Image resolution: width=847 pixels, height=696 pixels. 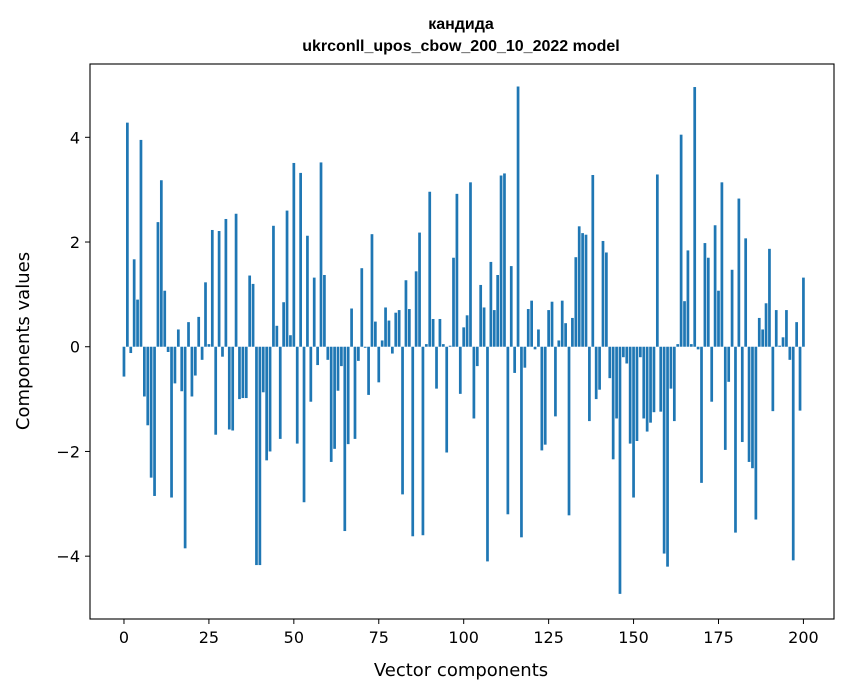 I want to click on y-tick-label: 4, so click(x=75, y=137).